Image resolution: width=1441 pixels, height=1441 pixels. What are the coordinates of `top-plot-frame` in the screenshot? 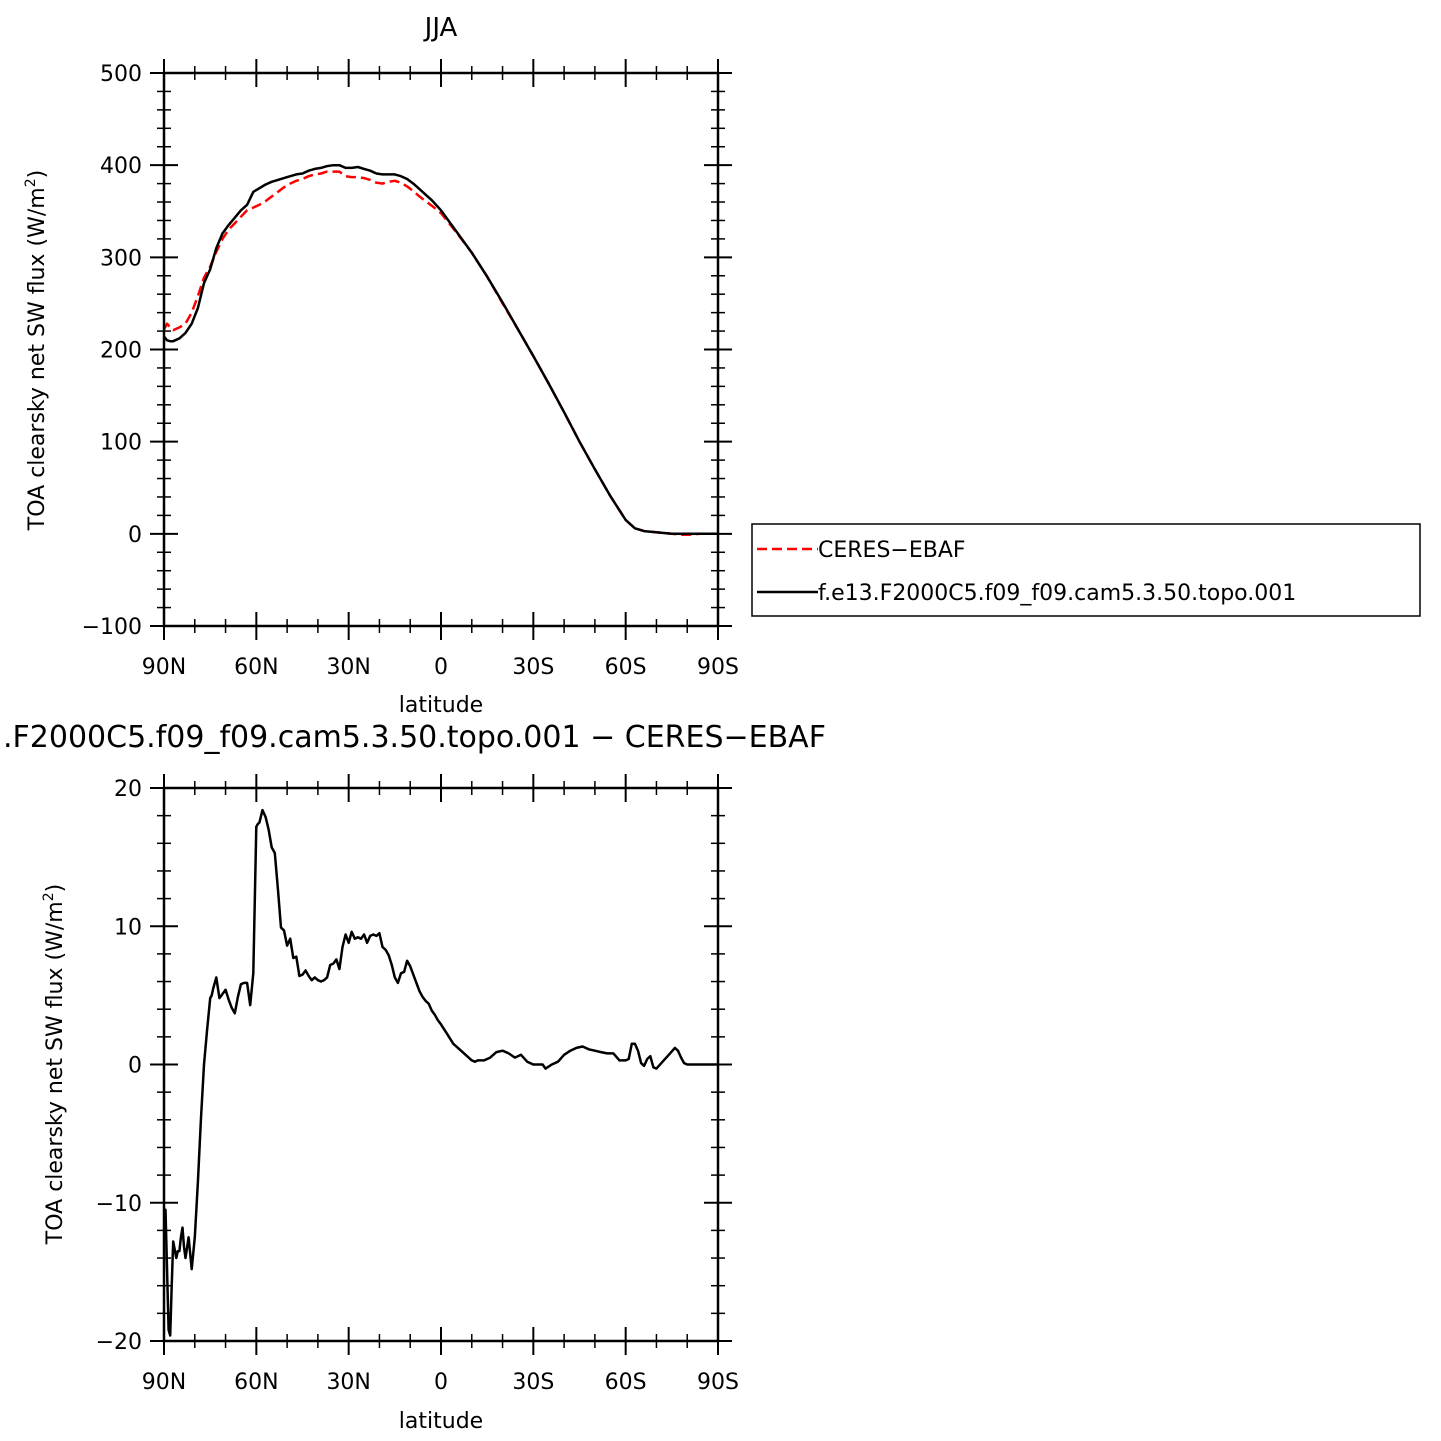 It's located at (441, 349).